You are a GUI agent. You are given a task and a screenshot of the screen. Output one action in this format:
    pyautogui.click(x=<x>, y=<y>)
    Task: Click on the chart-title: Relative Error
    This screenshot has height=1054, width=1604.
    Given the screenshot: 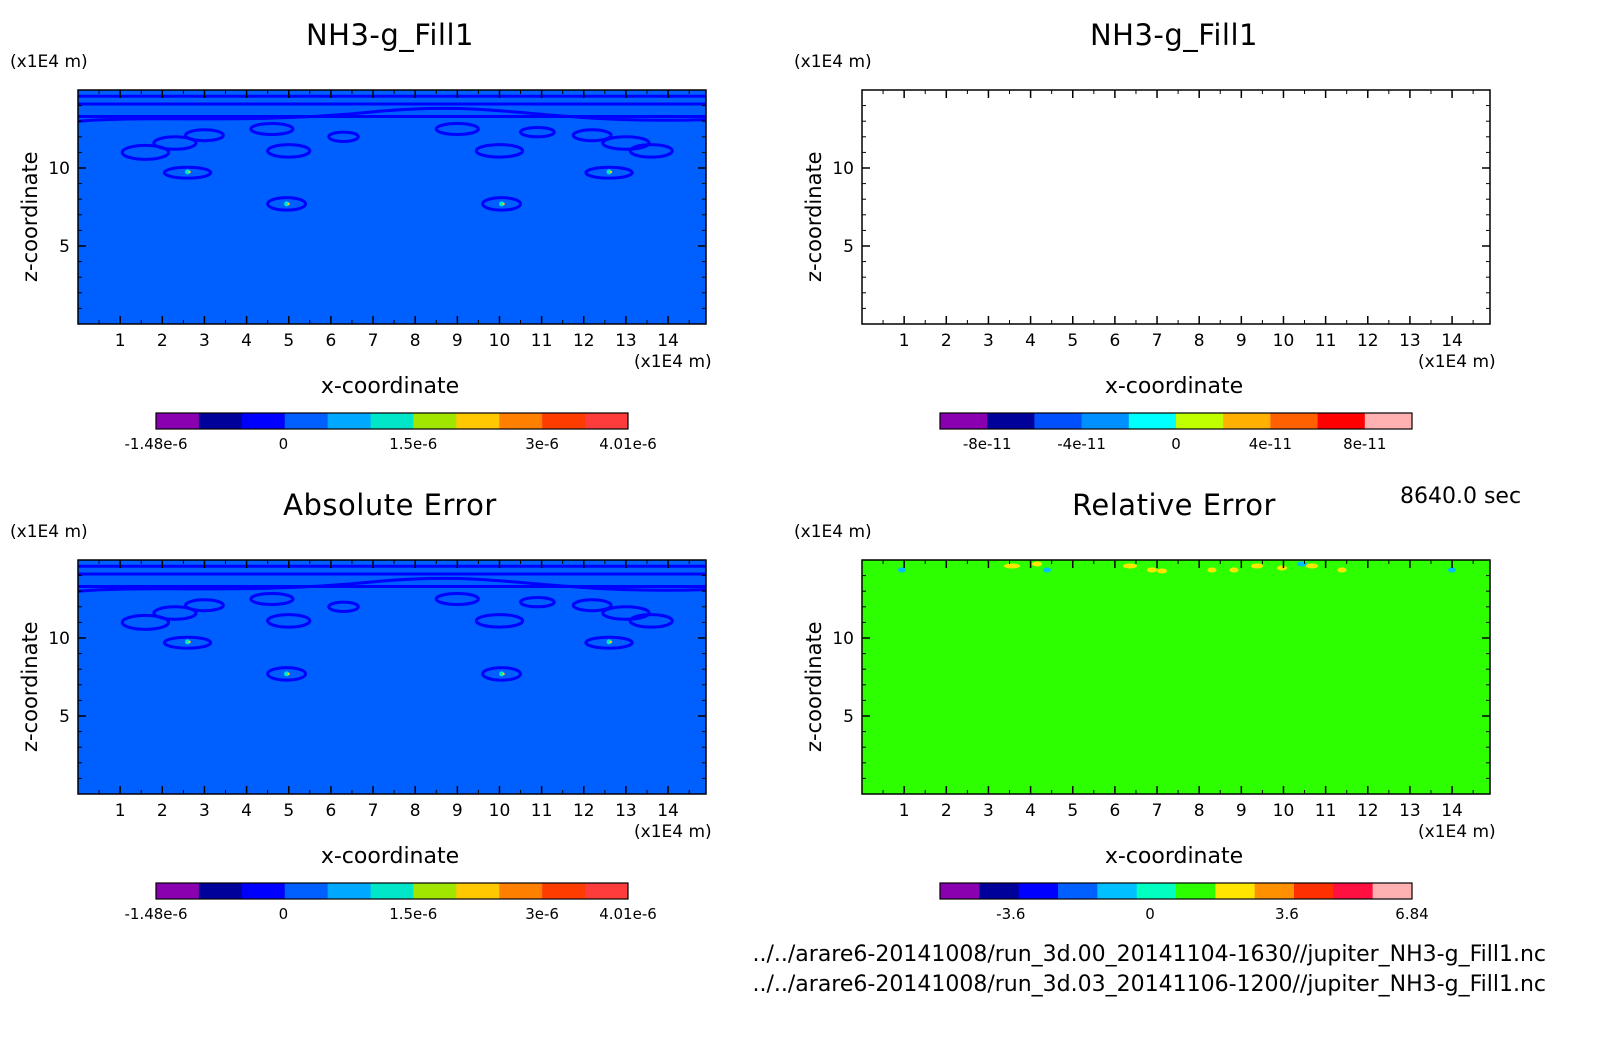 What is the action you would take?
    pyautogui.click(x=1174, y=505)
    